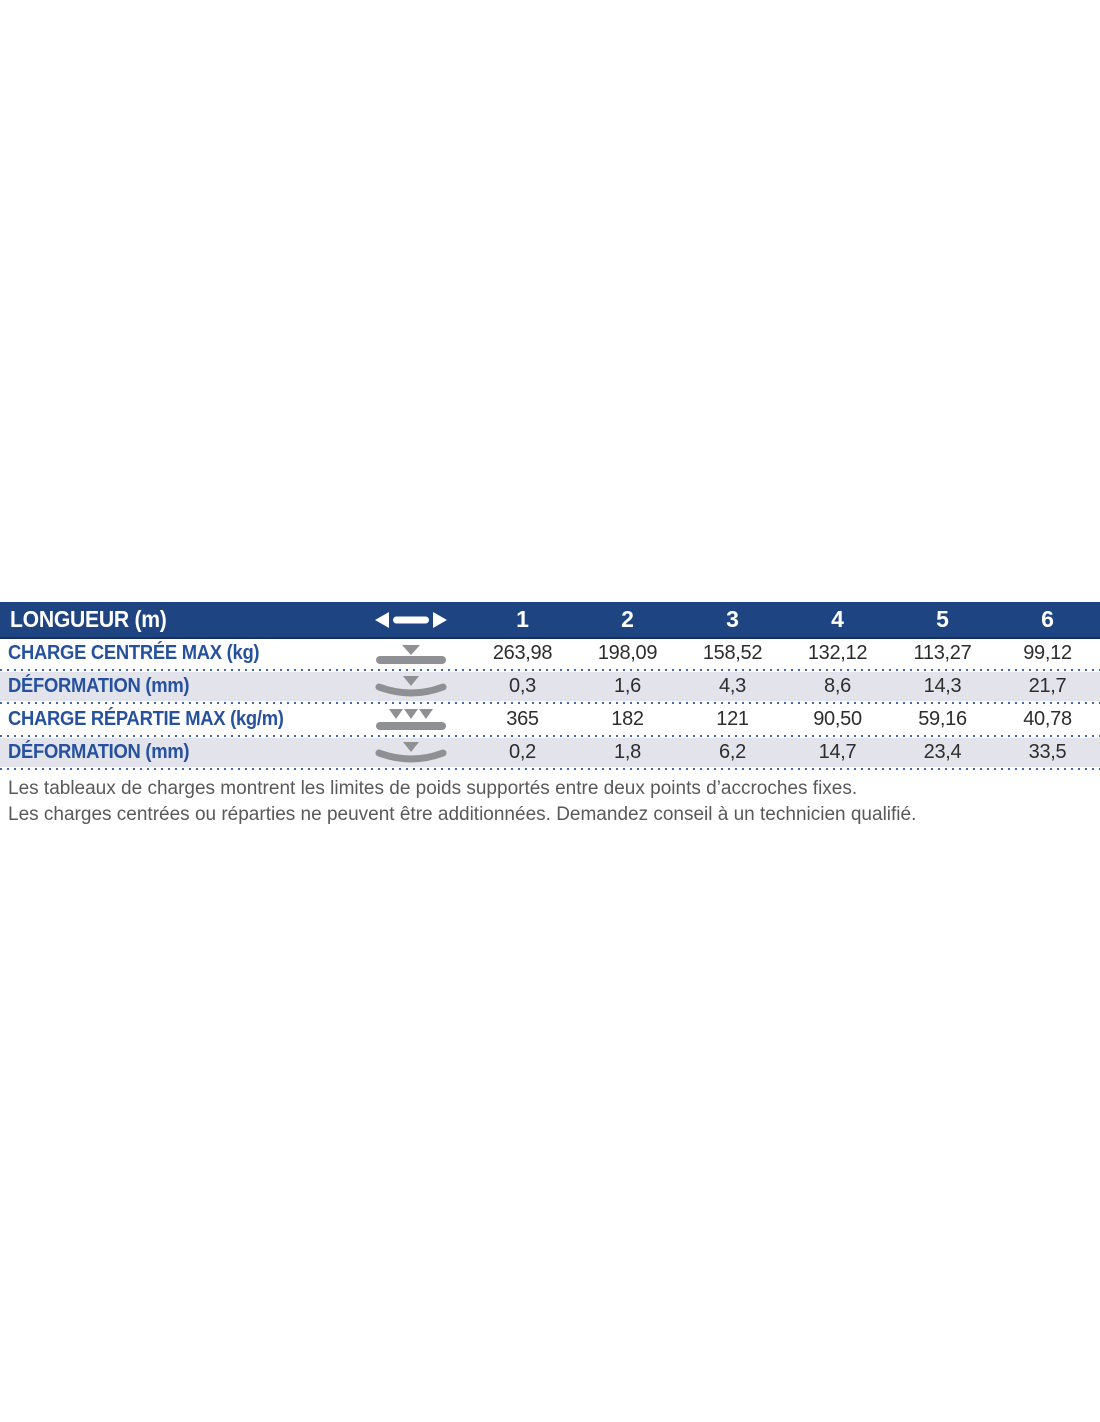  I want to click on column-header-5: 5, so click(942, 619).